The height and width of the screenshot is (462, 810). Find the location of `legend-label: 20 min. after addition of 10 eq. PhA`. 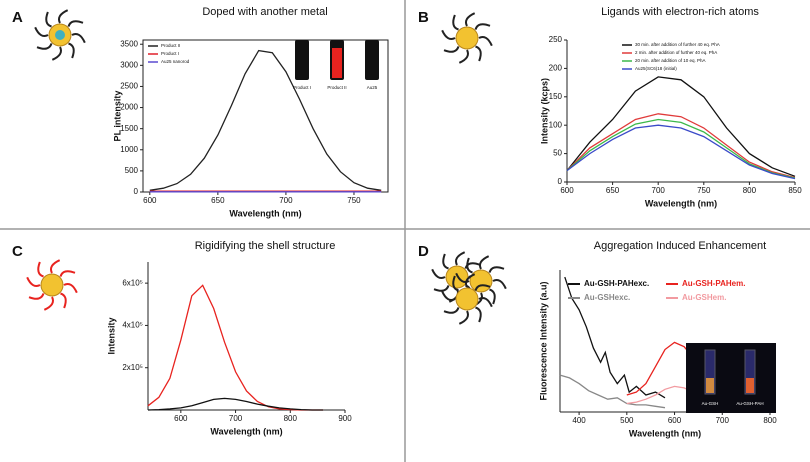

legend-label: 20 min. after addition of 10 eq. PhA is located at coordinates (670, 60).